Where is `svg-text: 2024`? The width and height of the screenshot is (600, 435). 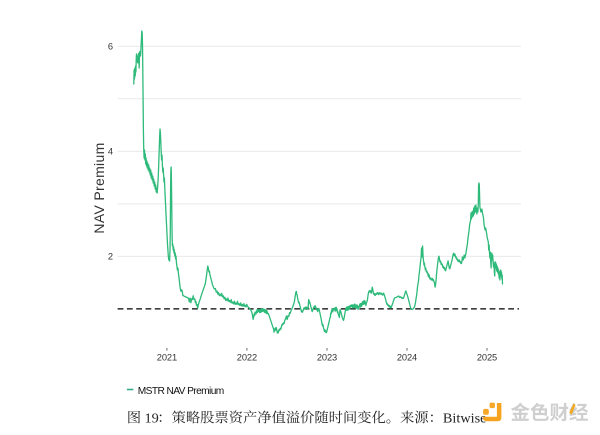 svg-text: 2024 is located at coordinates (407, 358).